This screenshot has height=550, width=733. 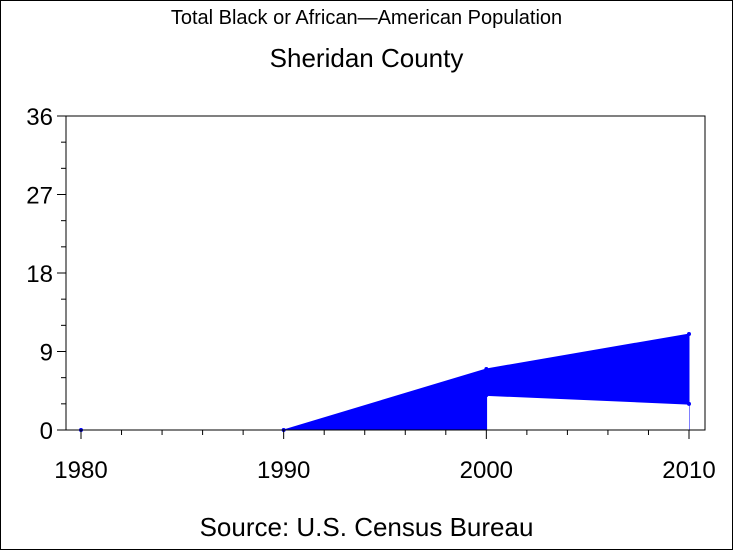 What do you see at coordinates (366, 58) in the screenshot?
I see `chart-subtitle: Sheridan County` at bounding box center [366, 58].